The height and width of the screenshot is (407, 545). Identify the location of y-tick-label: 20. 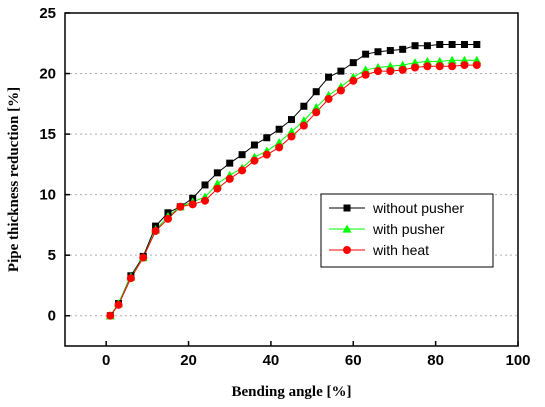
(47, 74).